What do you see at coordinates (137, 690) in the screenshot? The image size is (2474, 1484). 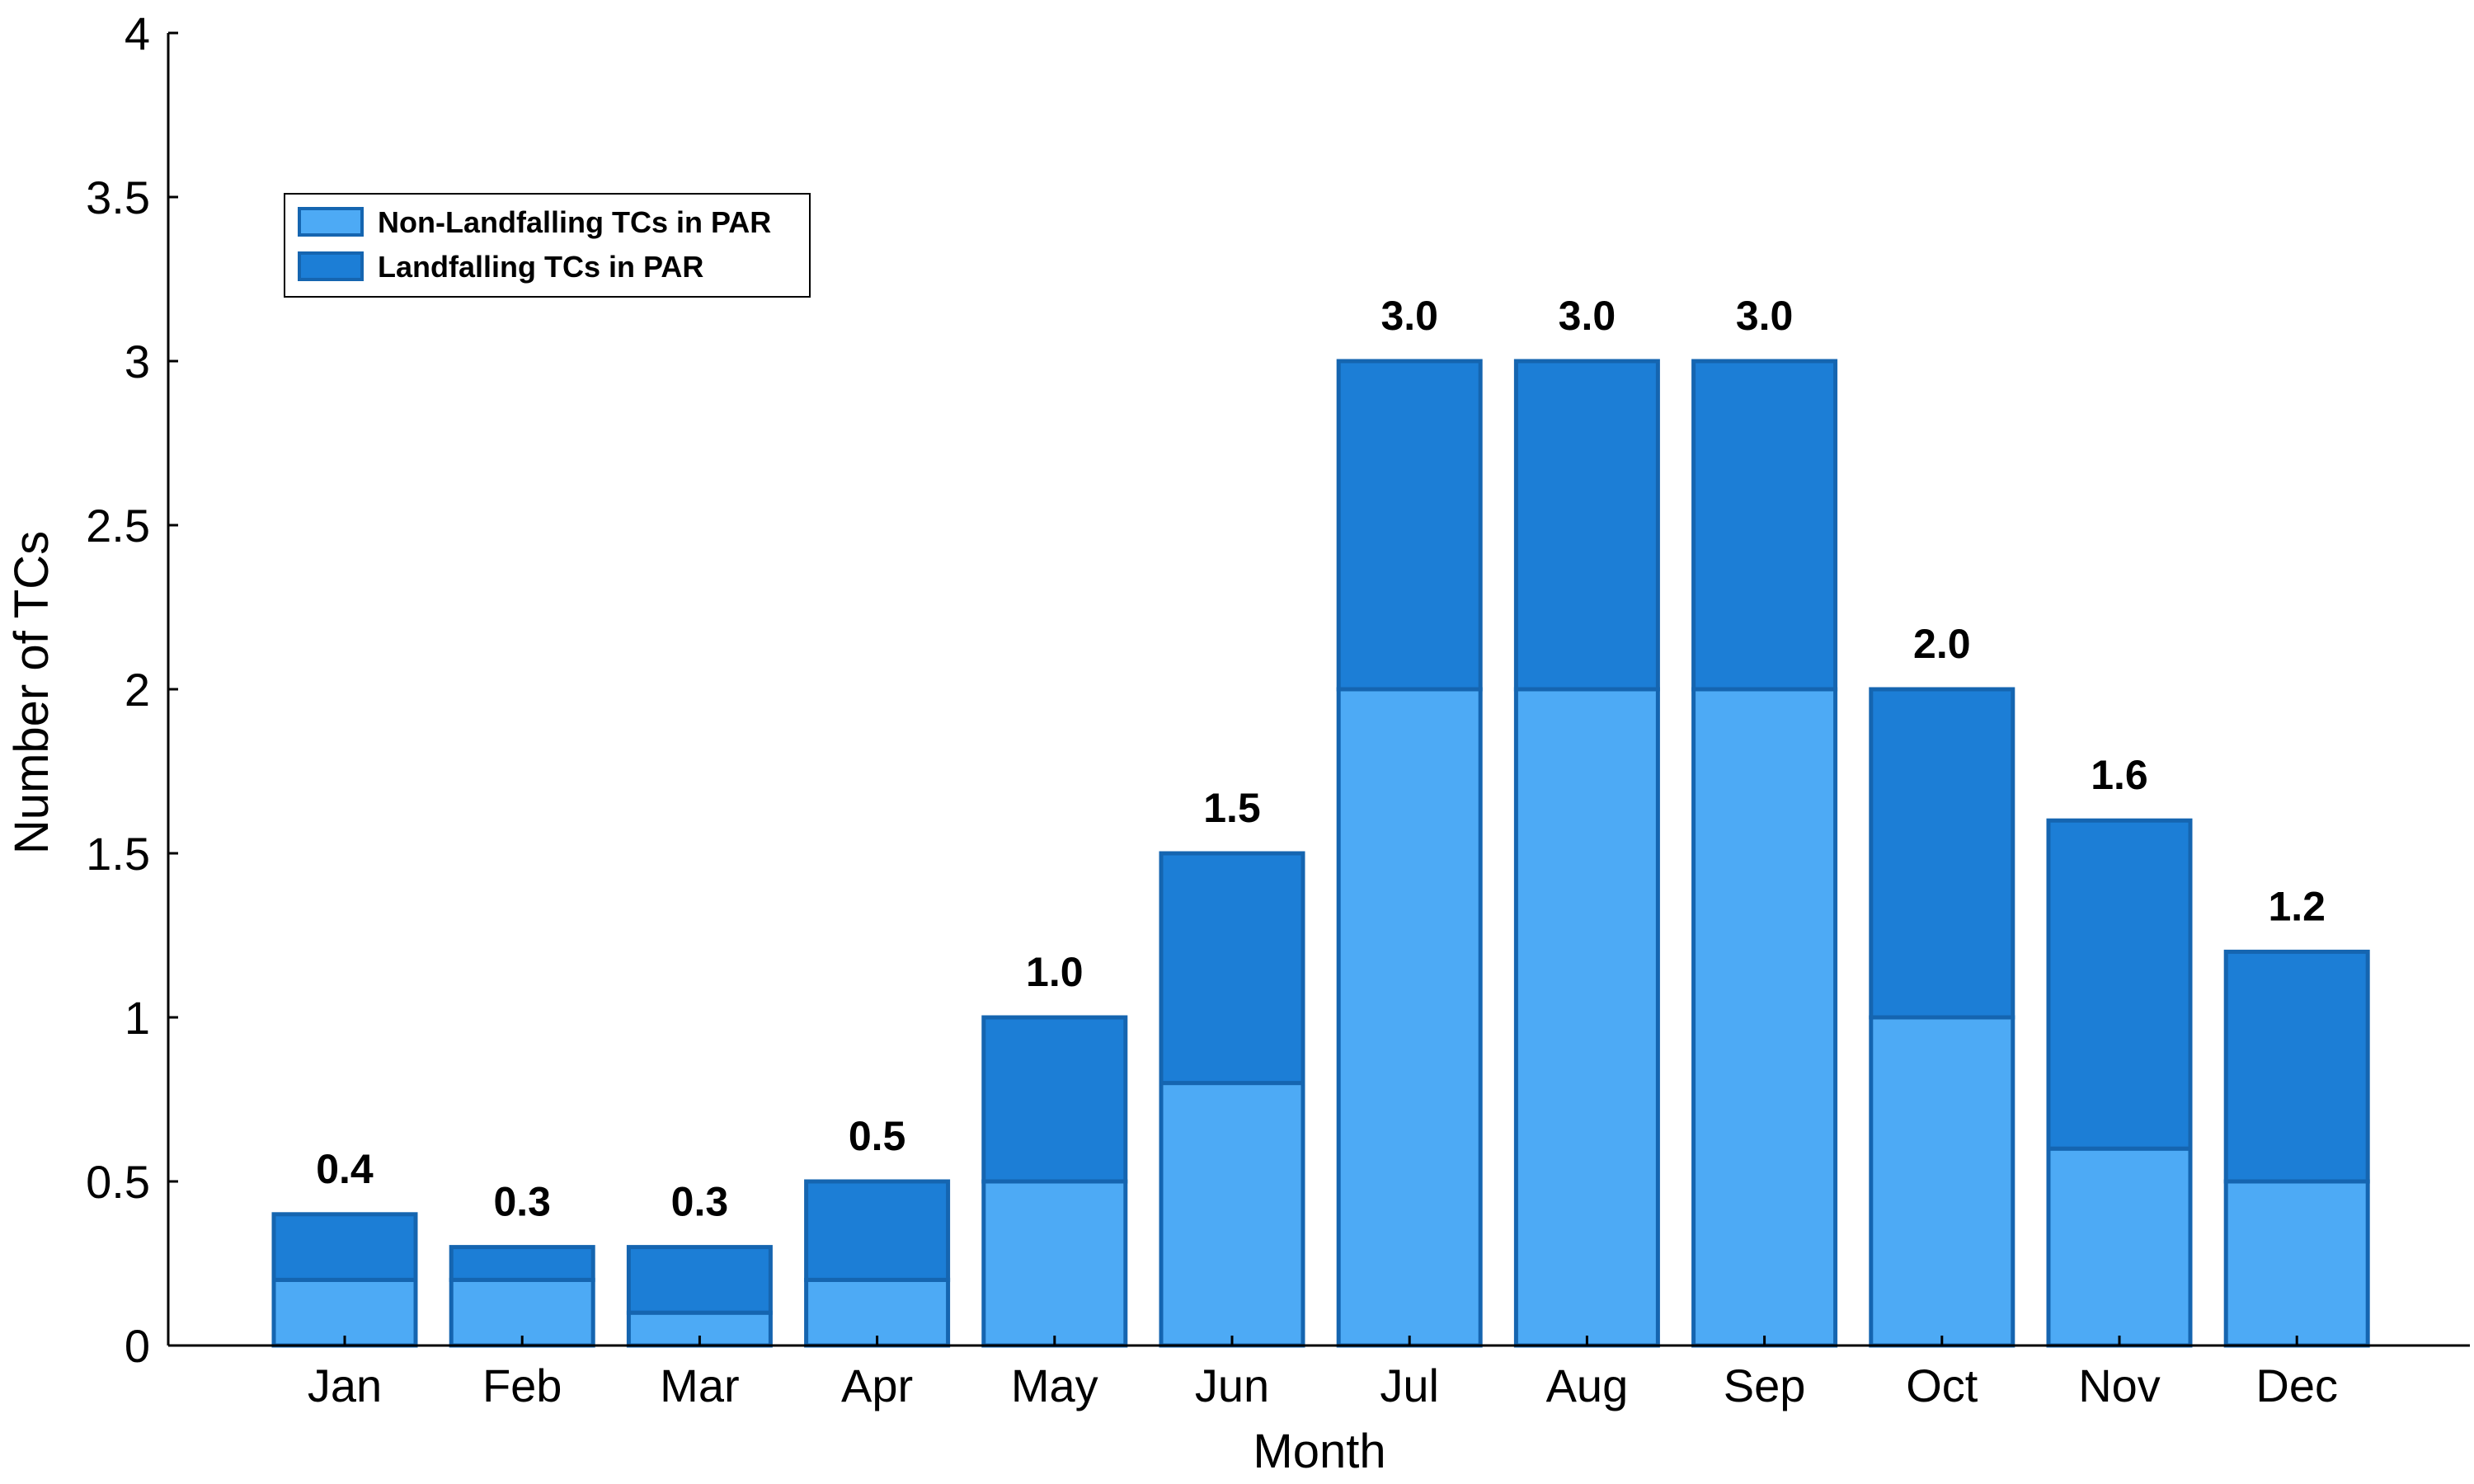 I see `y-tick-label: 2` at bounding box center [137, 690].